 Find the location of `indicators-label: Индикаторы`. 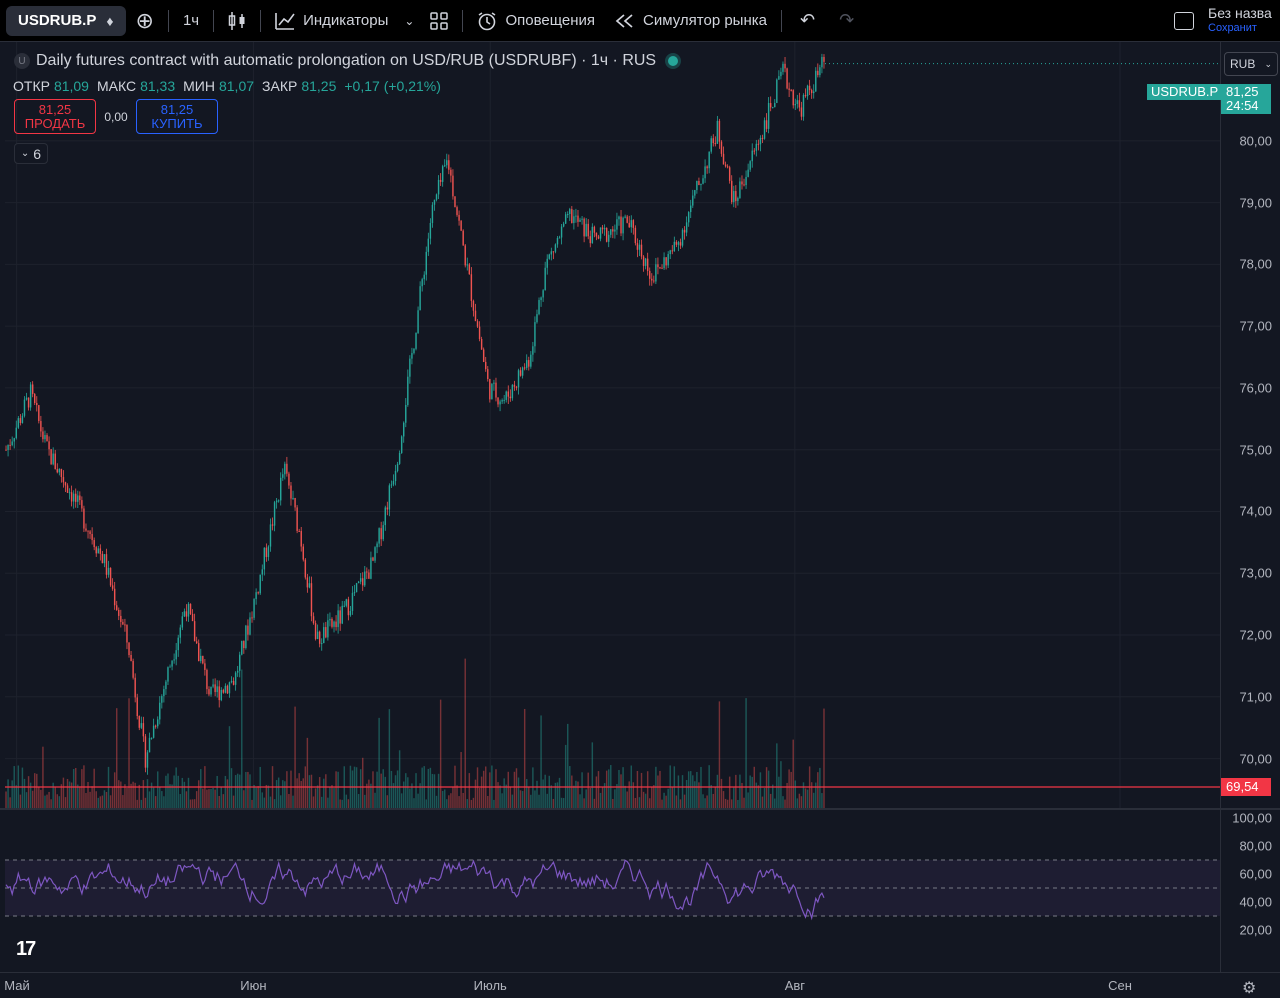

indicators-label: Индикаторы is located at coordinates (346, 20).